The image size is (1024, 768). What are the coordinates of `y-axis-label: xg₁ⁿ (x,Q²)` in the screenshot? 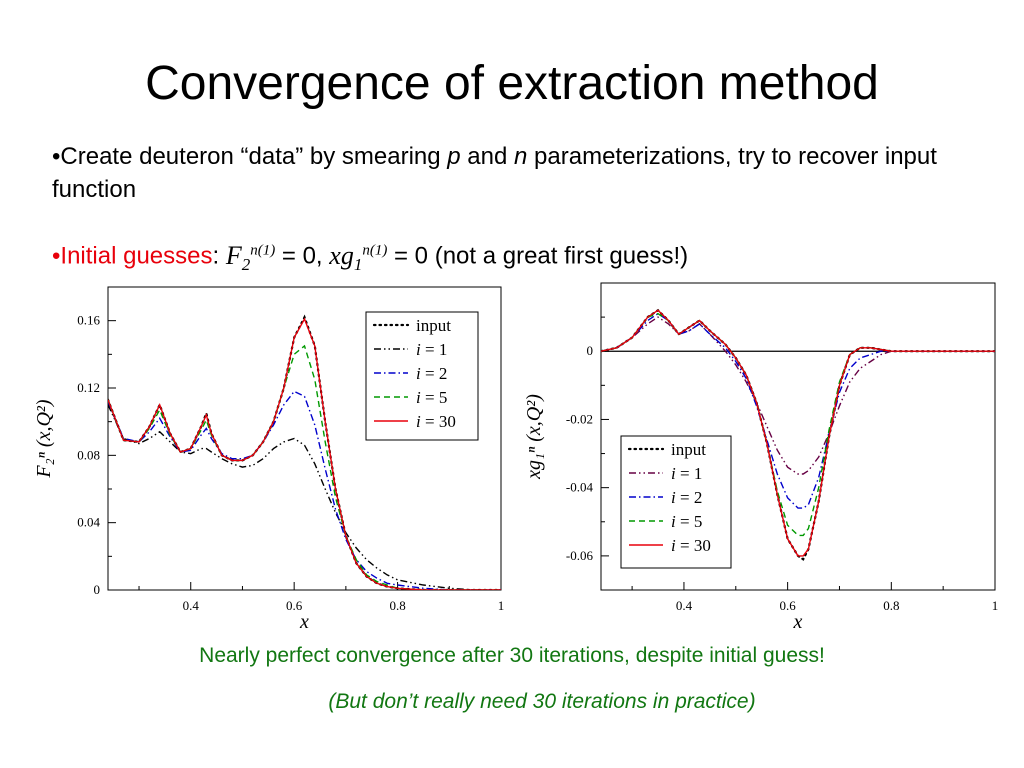 It's located at (534, 437).